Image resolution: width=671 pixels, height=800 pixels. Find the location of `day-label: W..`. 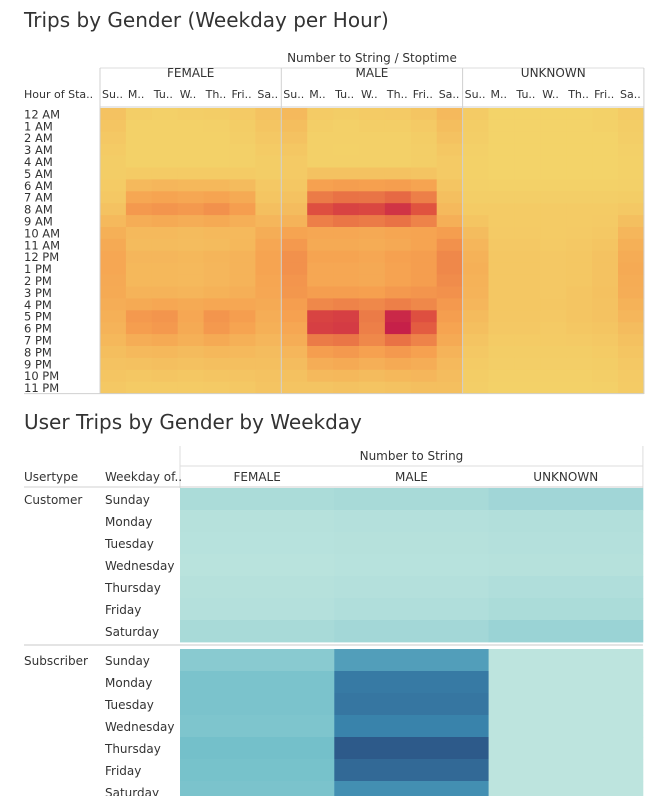

day-label: W.. is located at coordinates (188, 94).